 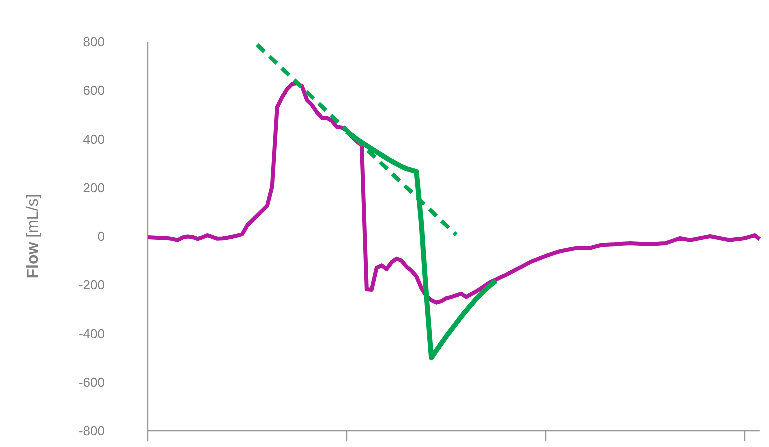 What do you see at coordinates (94, 90) in the screenshot?
I see `y-tick-label: 600` at bounding box center [94, 90].